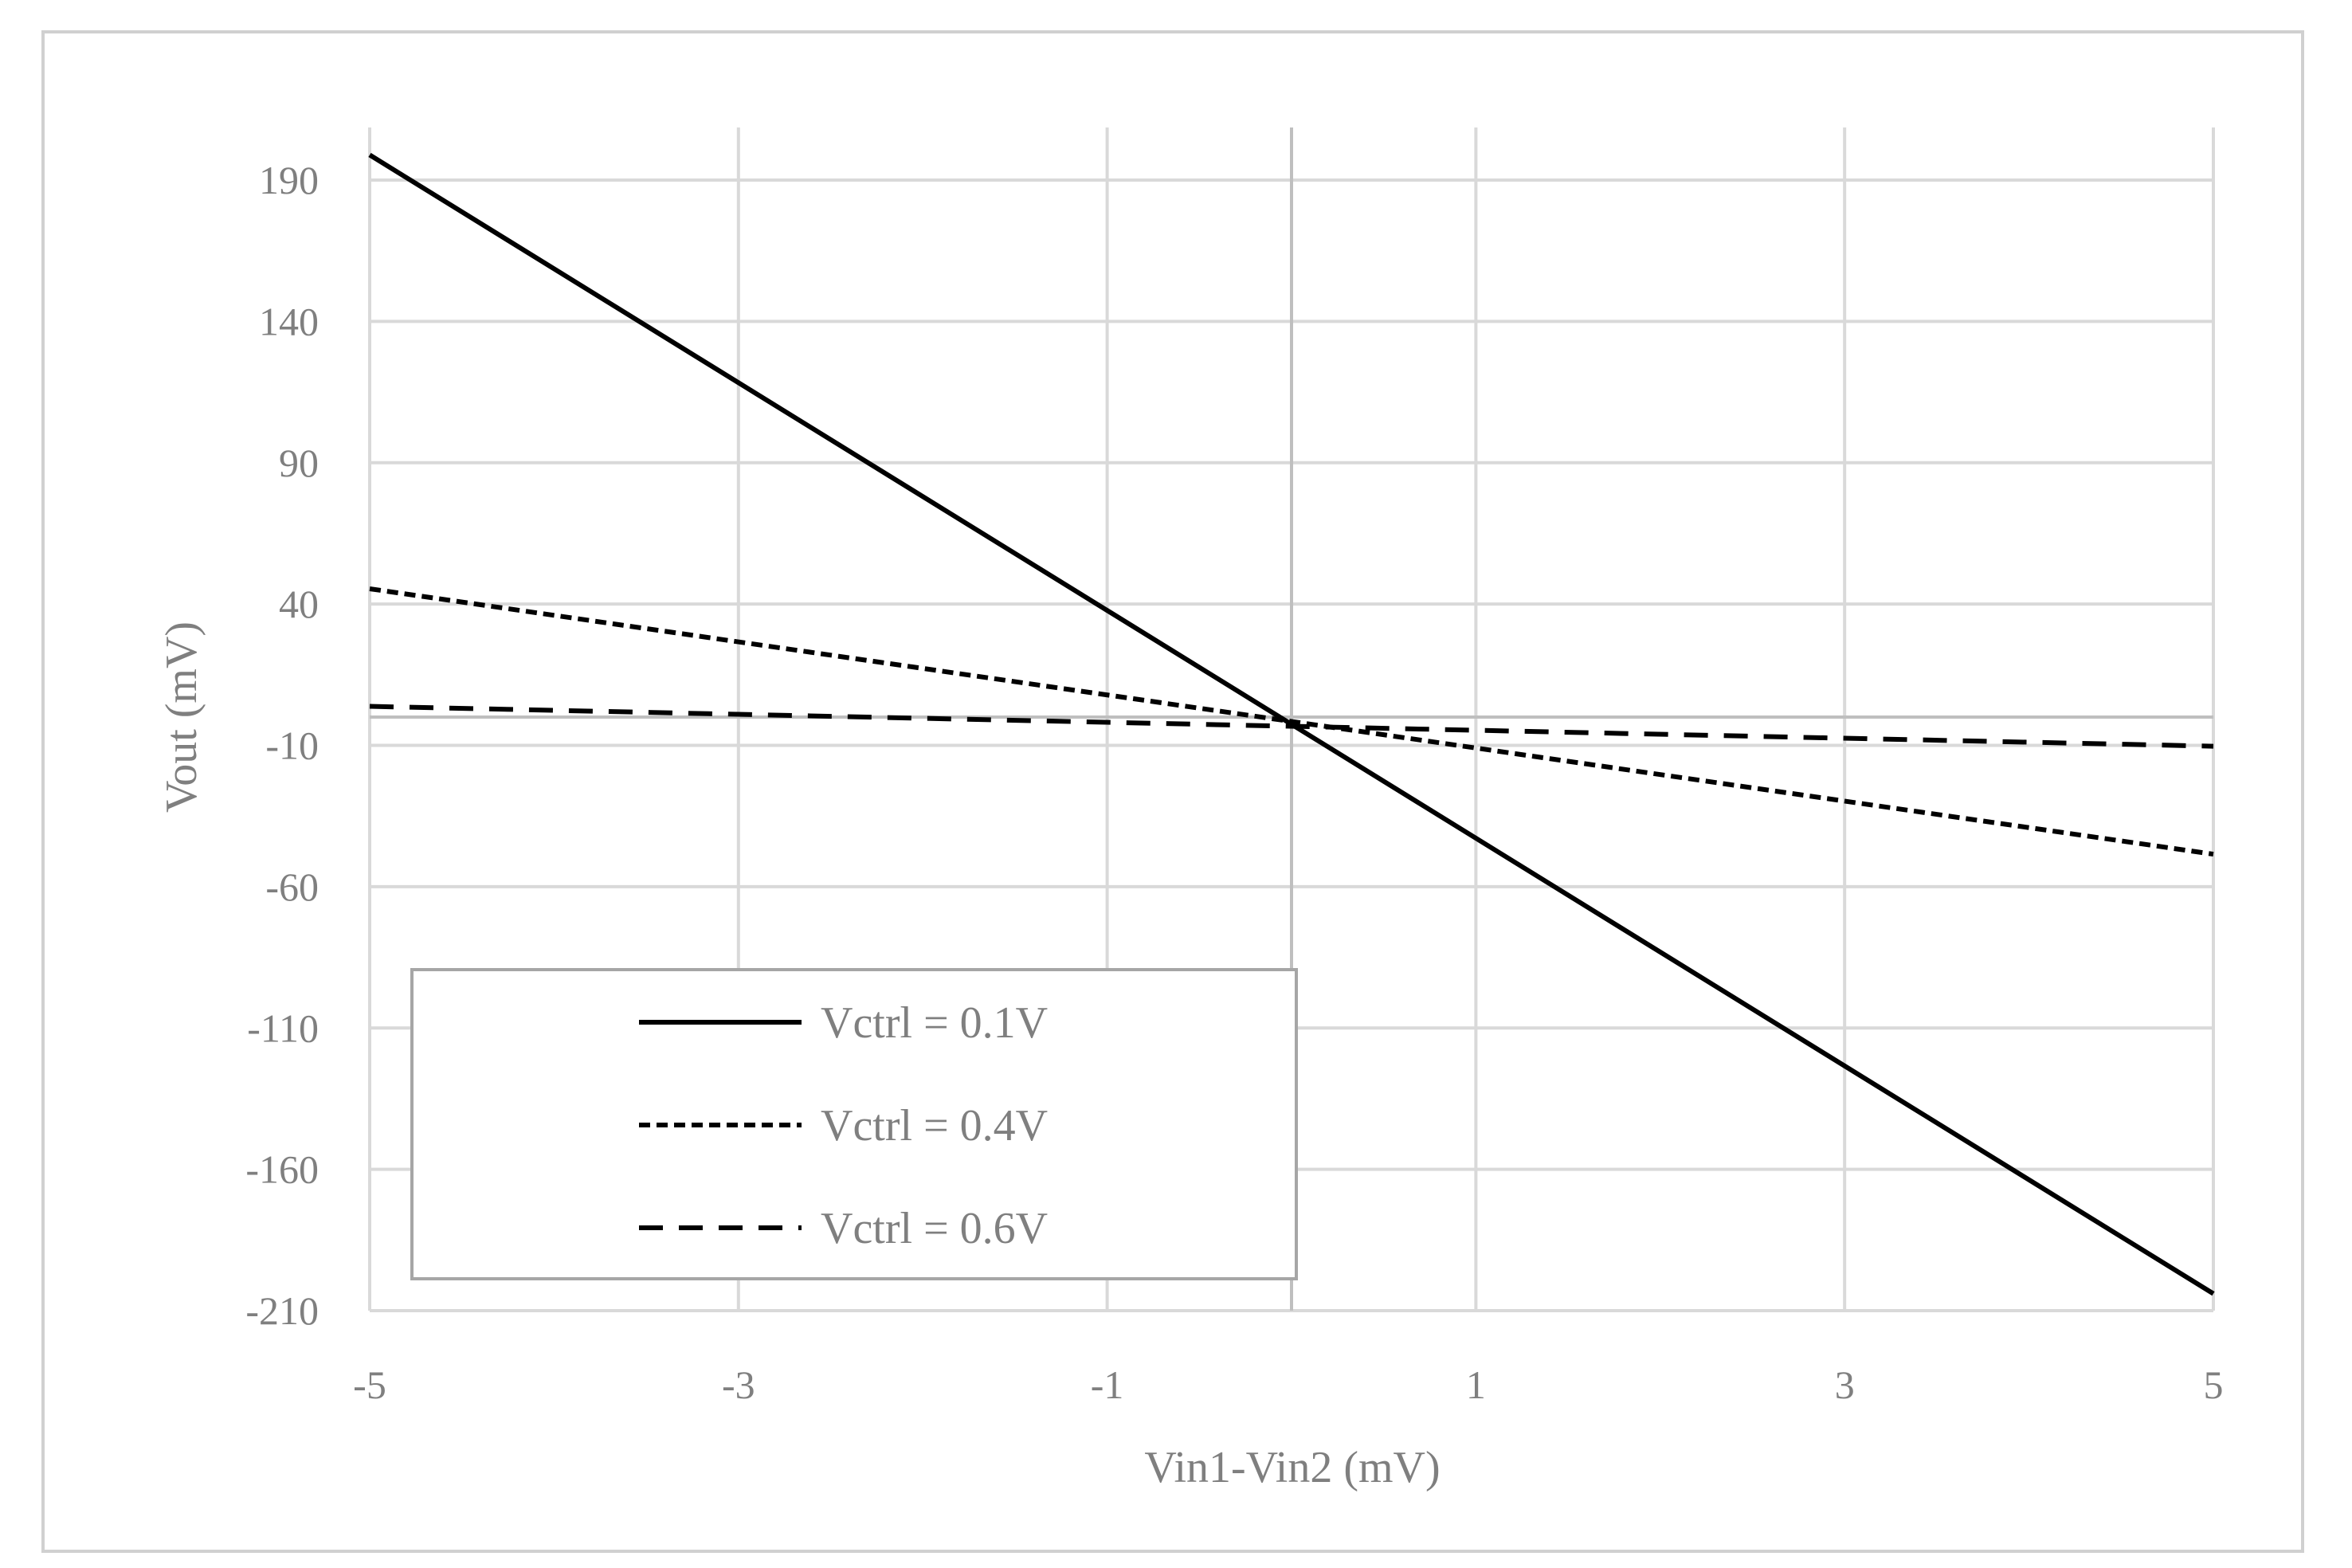 Image resolution: width=2352 pixels, height=1568 pixels. What do you see at coordinates (292, 745) in the screenshot?
I see `y-tick-label: -10` at bounding box center [292, 745].